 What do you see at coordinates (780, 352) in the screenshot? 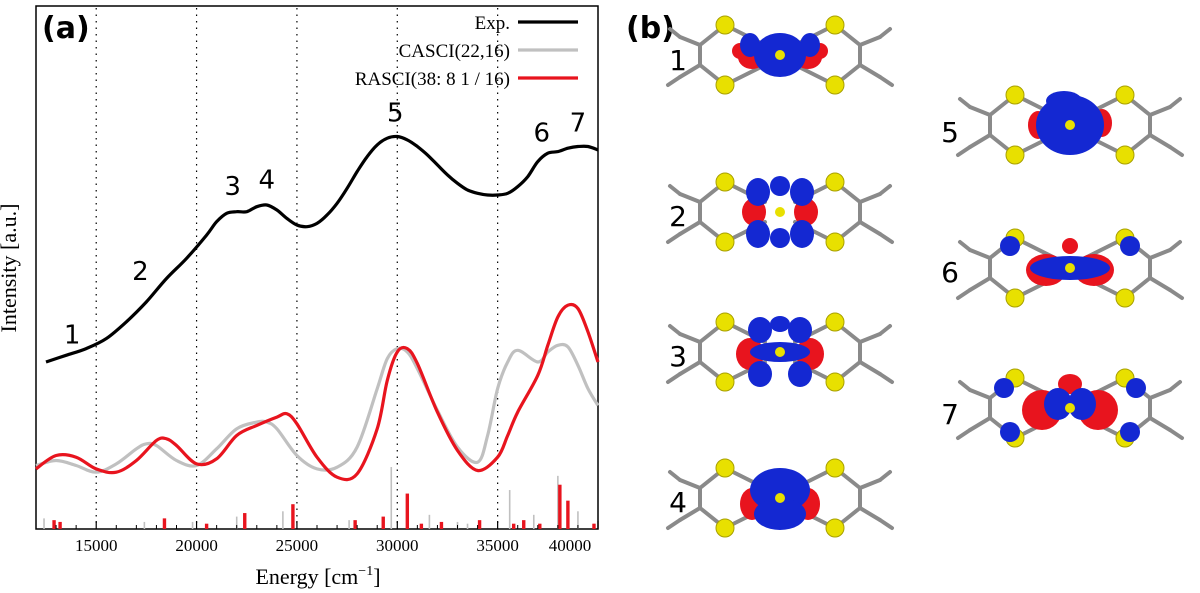
I see `orbital-image-3: 3` at bounding box center [780, 352].